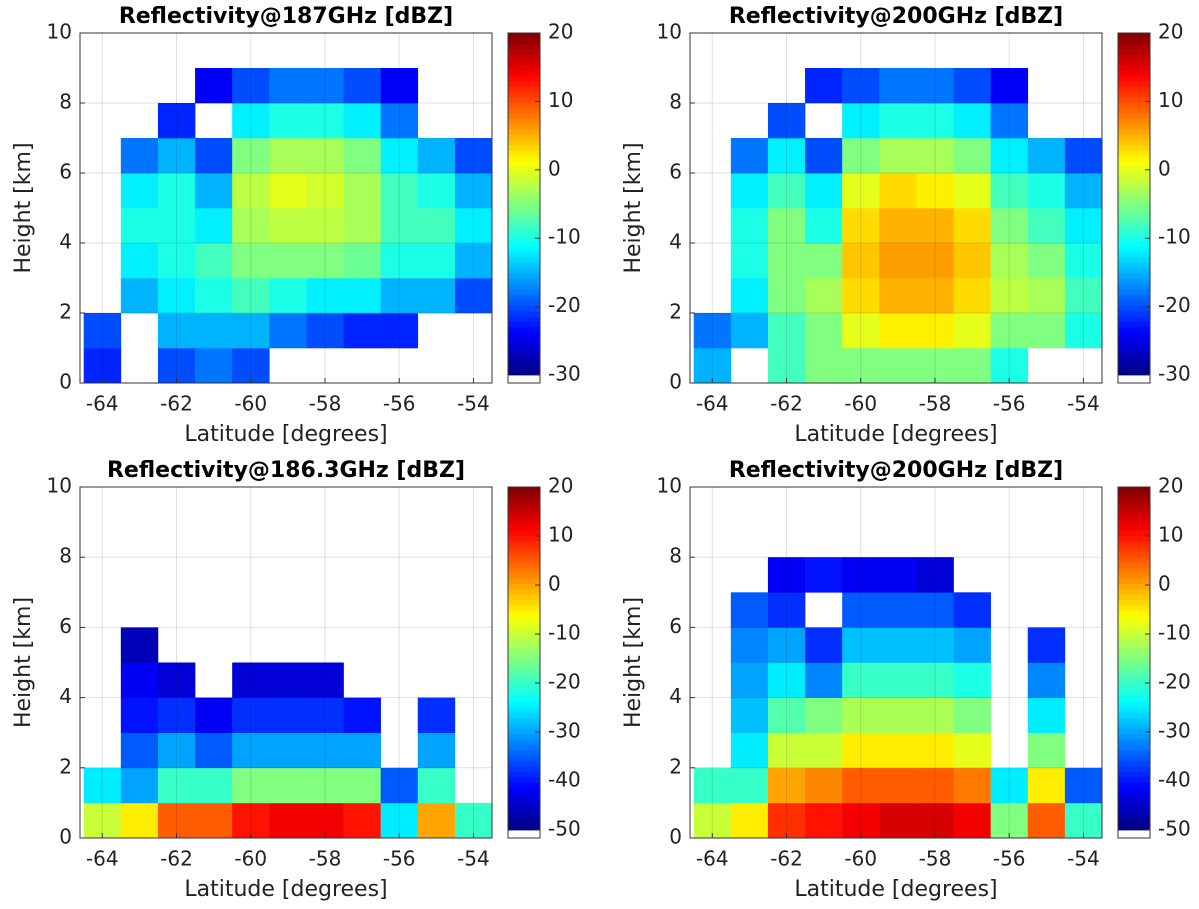 Image resolution: width=1199 pixels, height=909 pixels. I want to click on x-tick-label: -60, so click(860, 859).